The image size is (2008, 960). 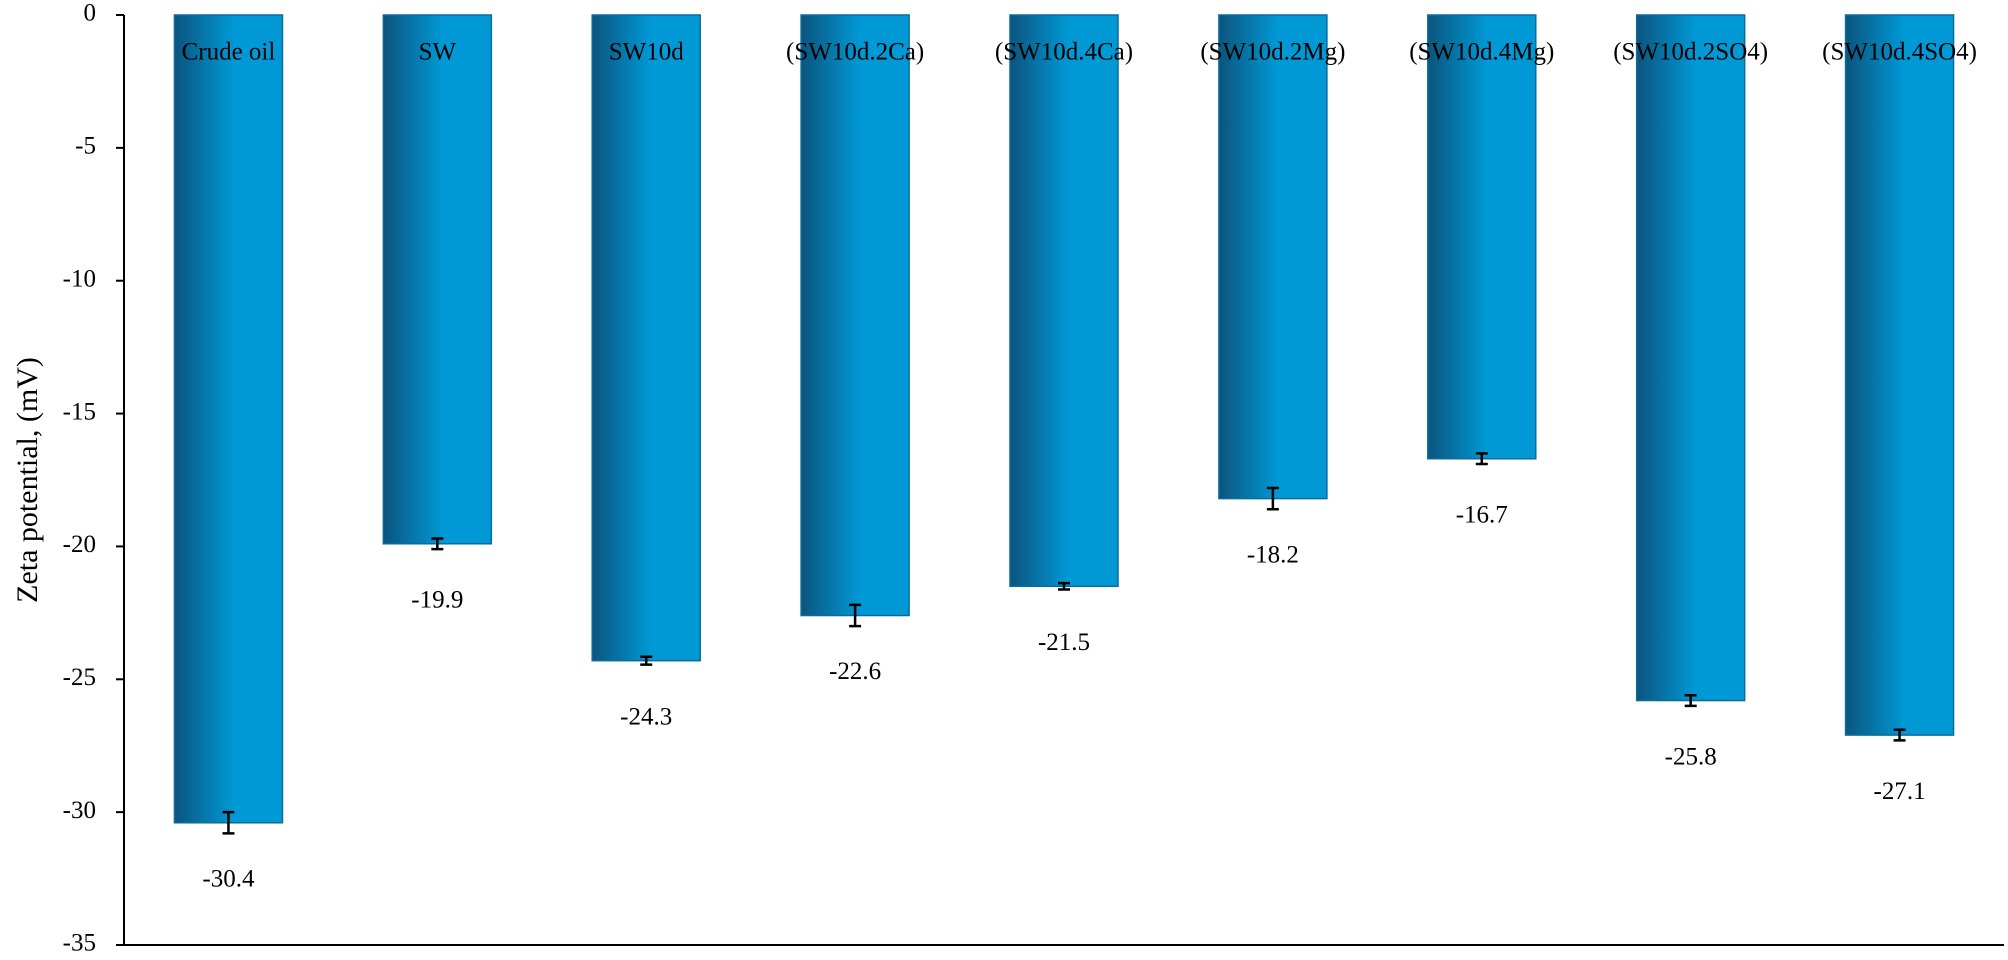 I want to click on value-label: -25.8, so click(x=1691, y=756).